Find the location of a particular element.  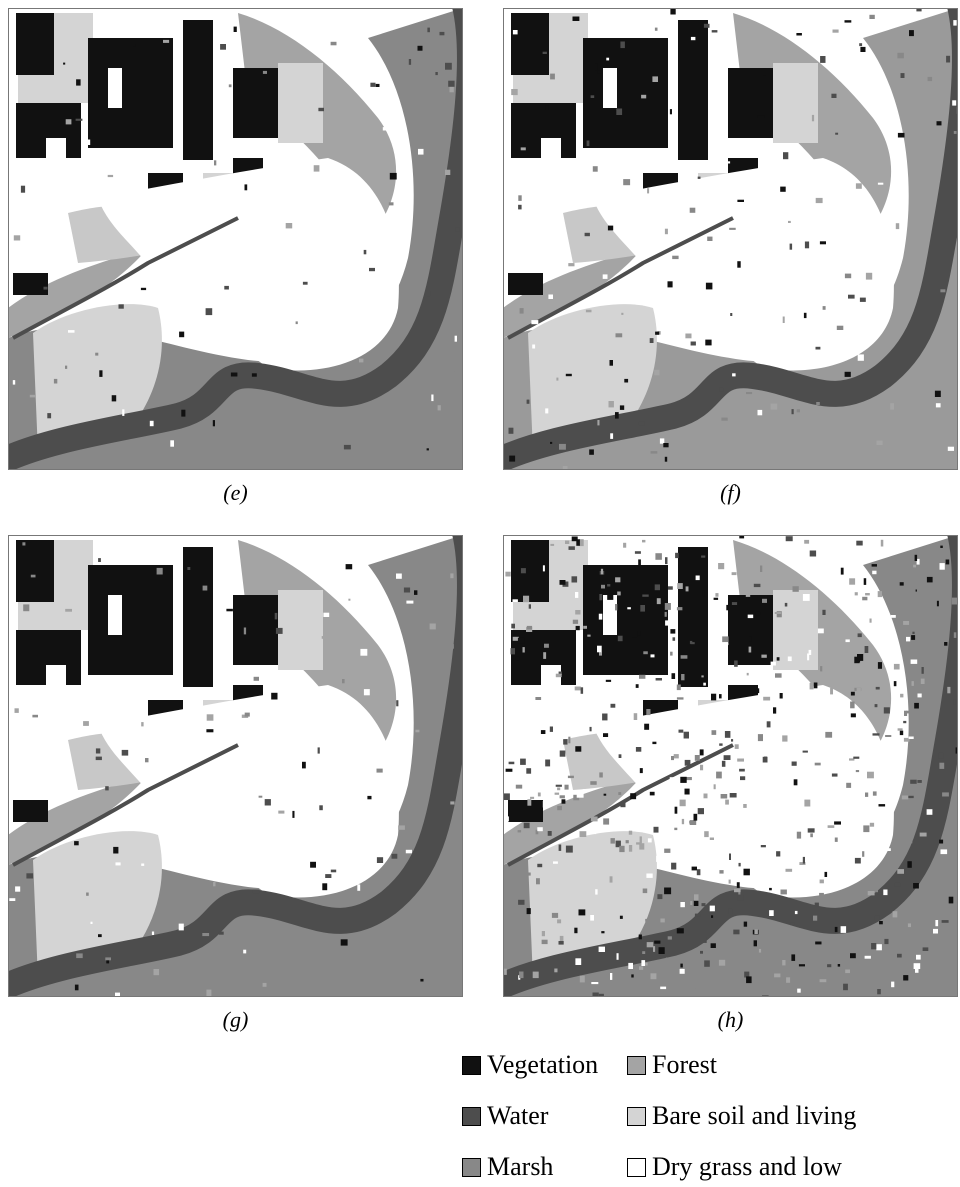

vegetation-swatch is located at coordinates (471, 1065).